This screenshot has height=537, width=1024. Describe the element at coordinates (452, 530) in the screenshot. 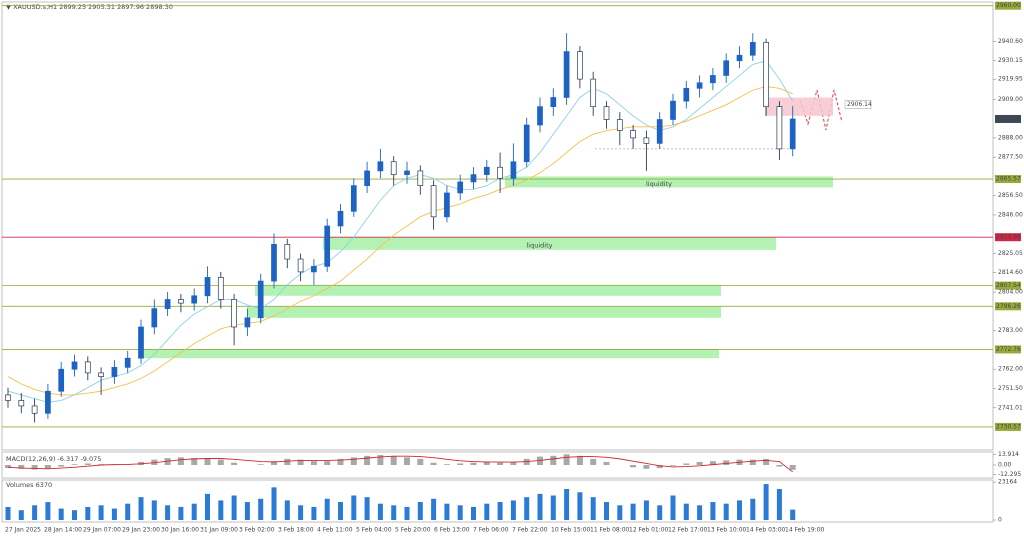

I see `x-tick-label: 6 Feb 13:00` at that location.